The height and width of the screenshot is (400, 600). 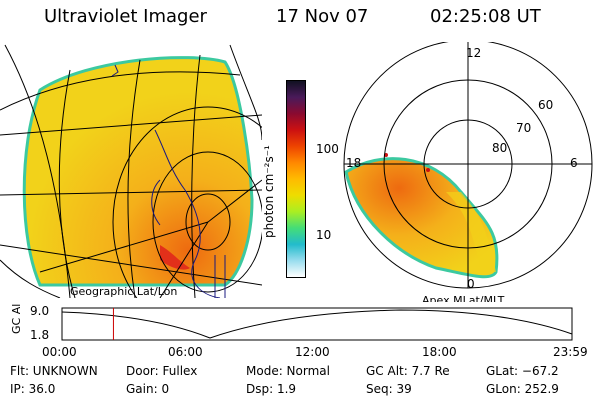 What do you see at coordinates (574, 163) in the screenshot?
I see `mlt-label-6: 6` at bounding box center [574, 163].